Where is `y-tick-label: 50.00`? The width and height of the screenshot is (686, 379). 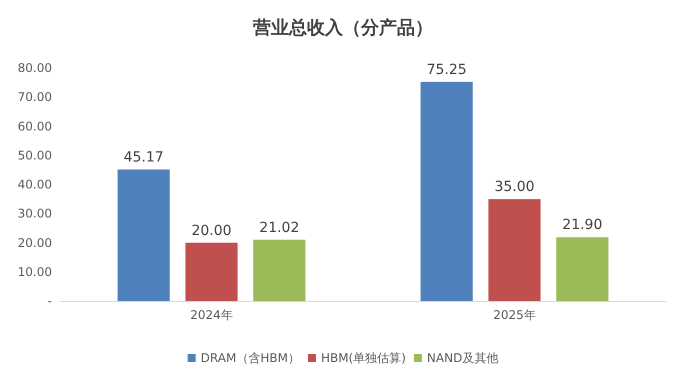
y-tick-label: 50.00 is located at coordinates (35, 155).